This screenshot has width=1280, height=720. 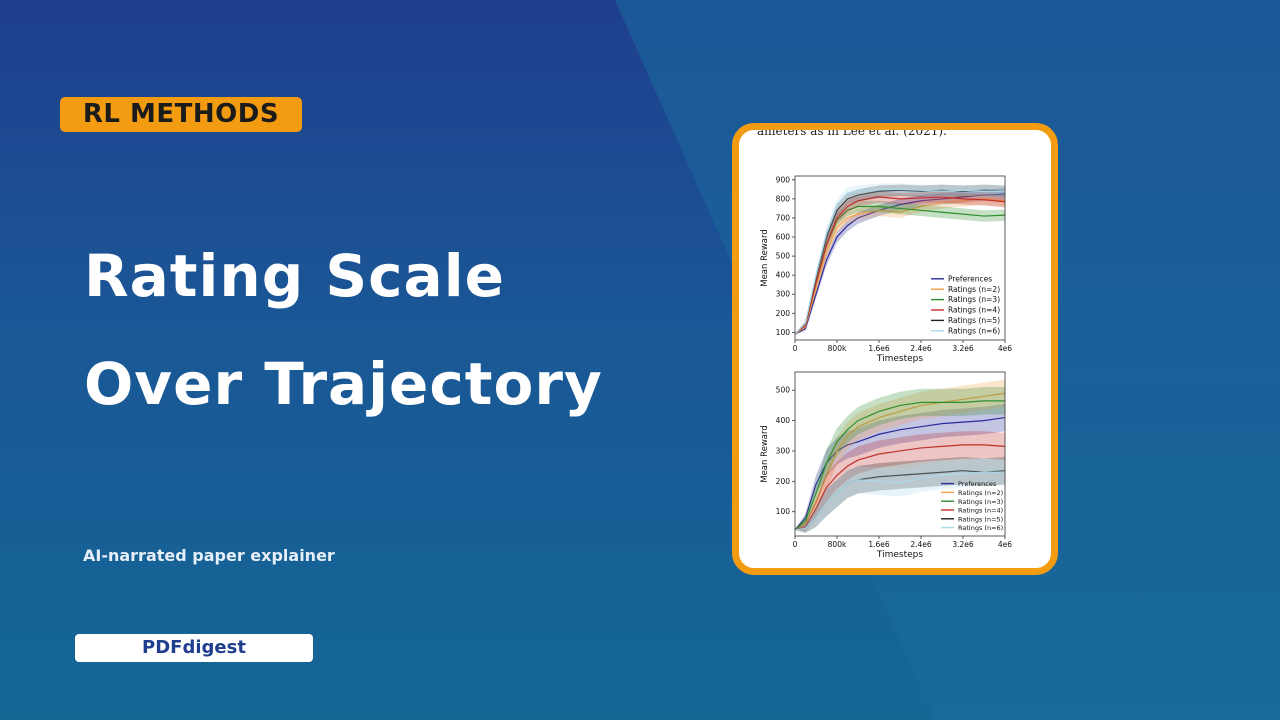 I want to click on y-tick-label: 800, so click(x=783, y=198).